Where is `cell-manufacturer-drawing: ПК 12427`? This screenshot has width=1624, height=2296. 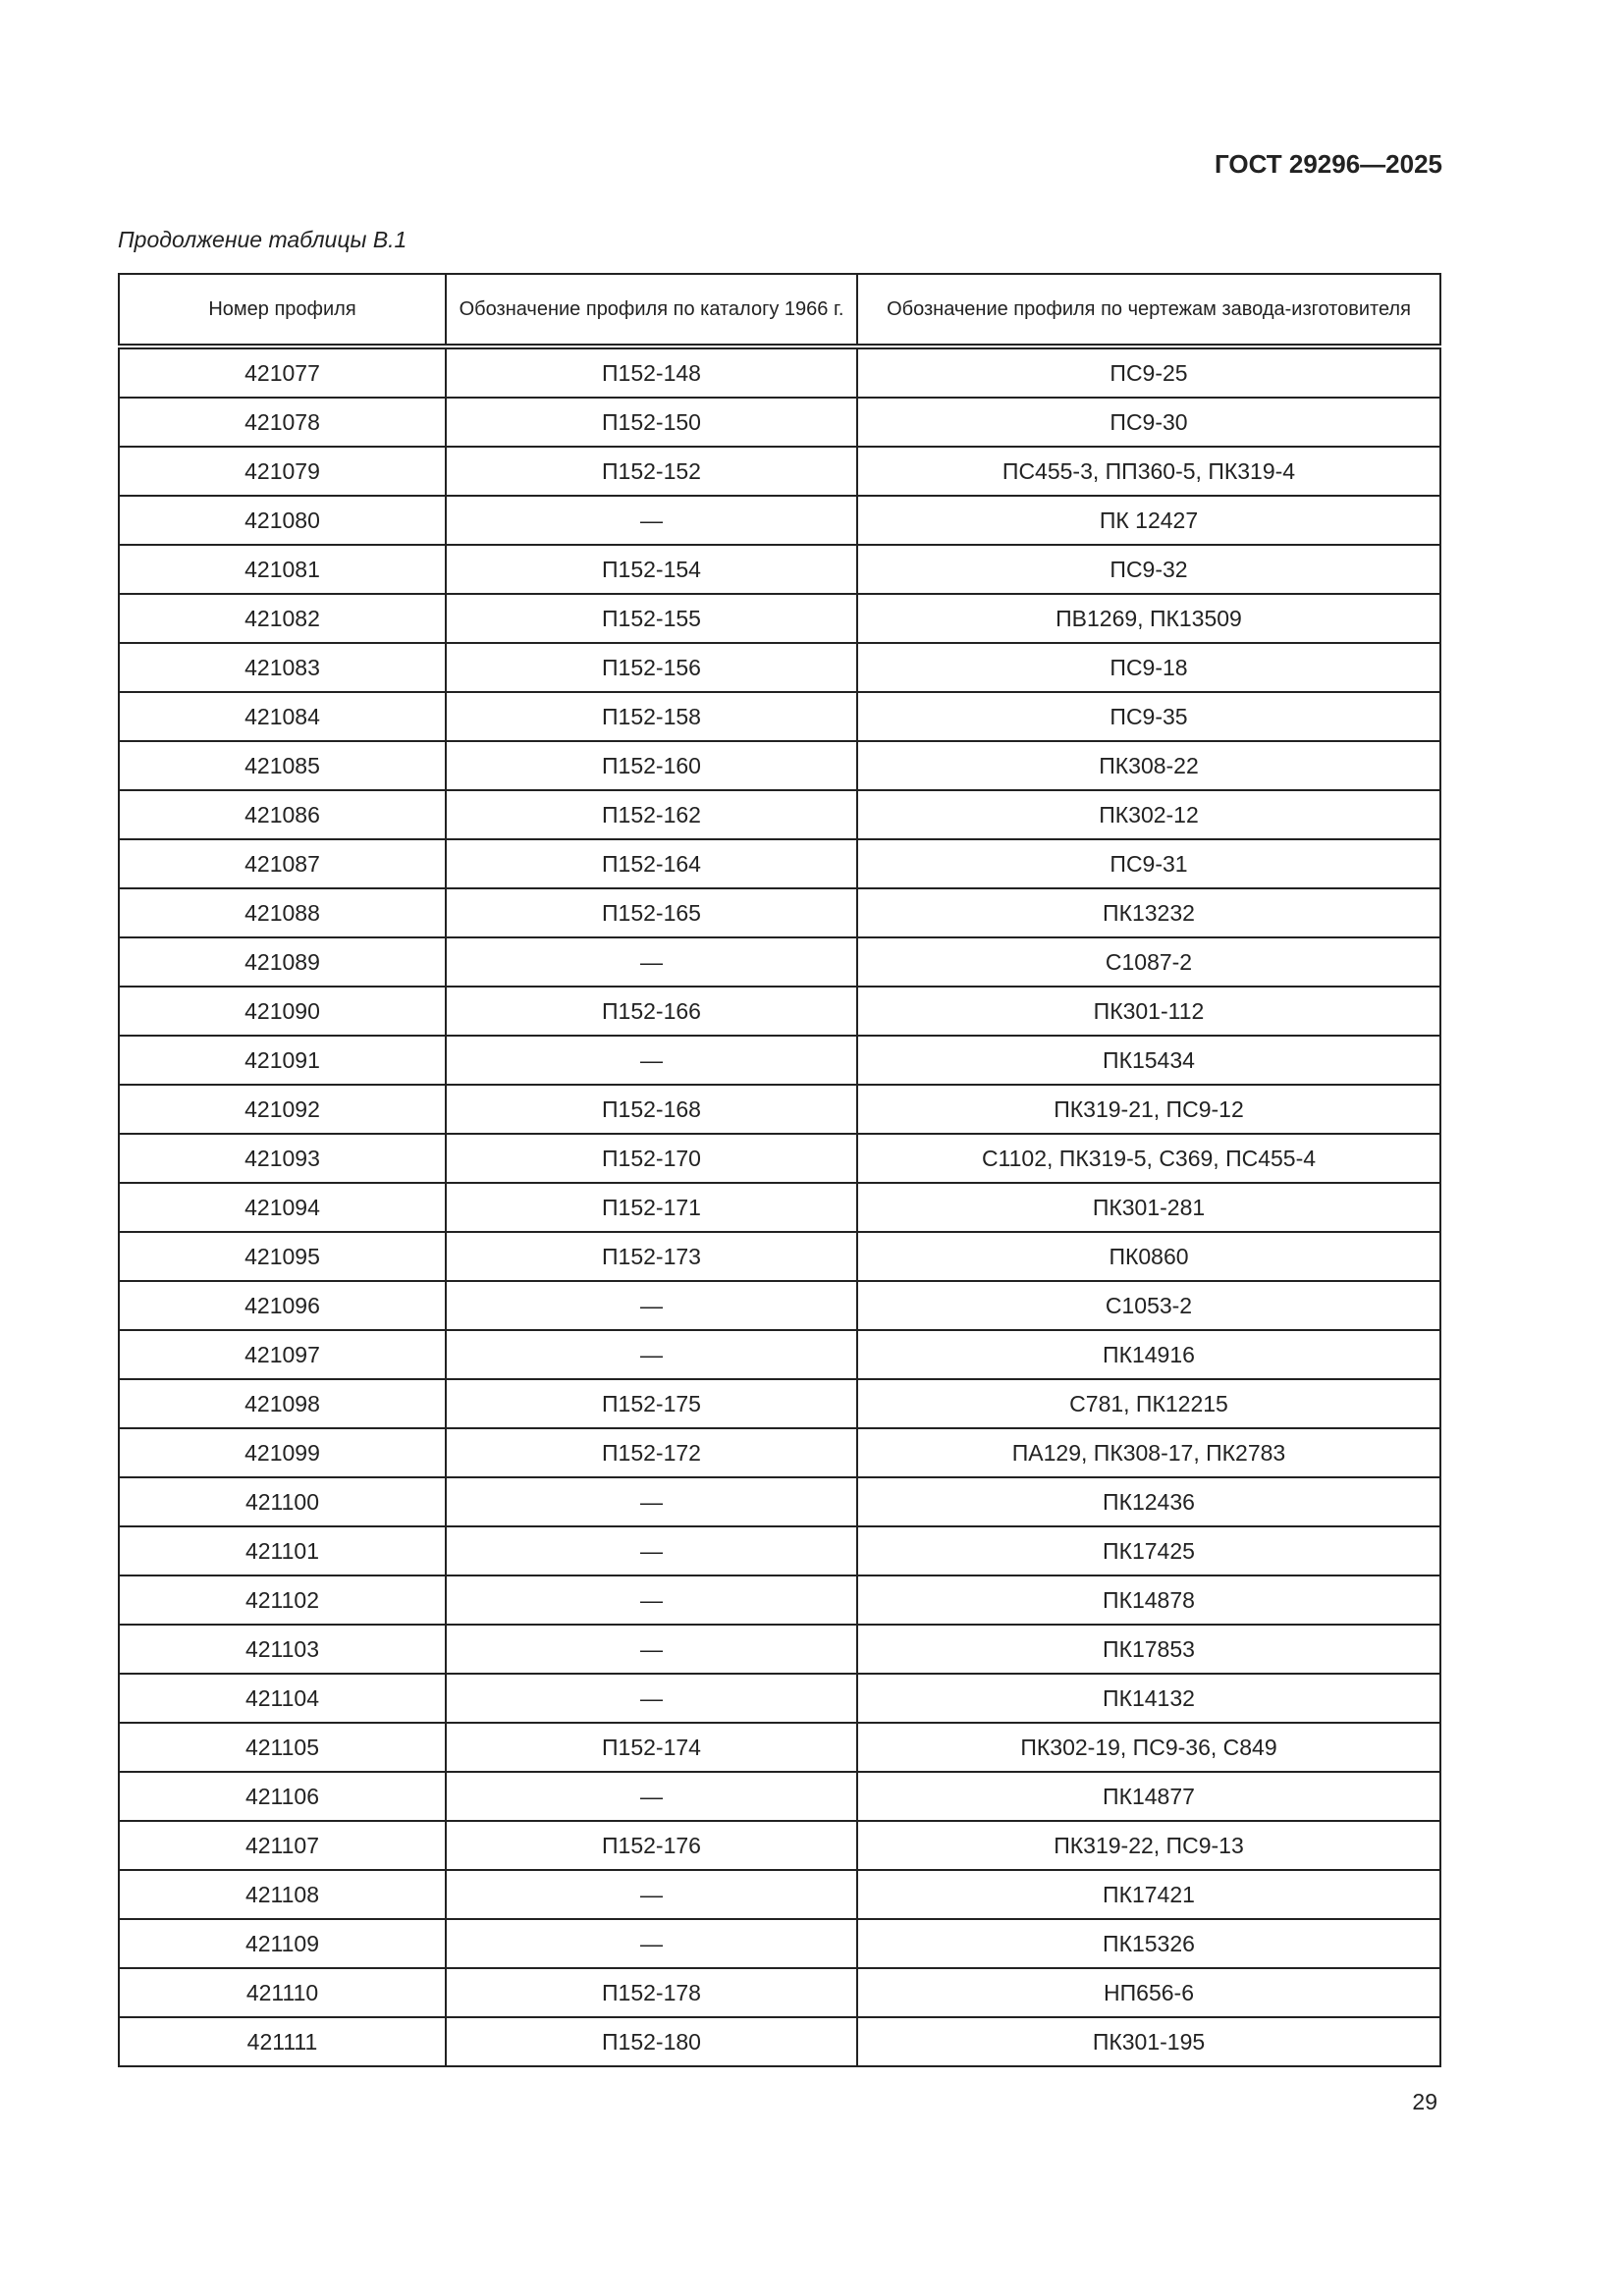
cell-manufacturer-drawing: ПК 12427 is located at coordinates (1148, 520).